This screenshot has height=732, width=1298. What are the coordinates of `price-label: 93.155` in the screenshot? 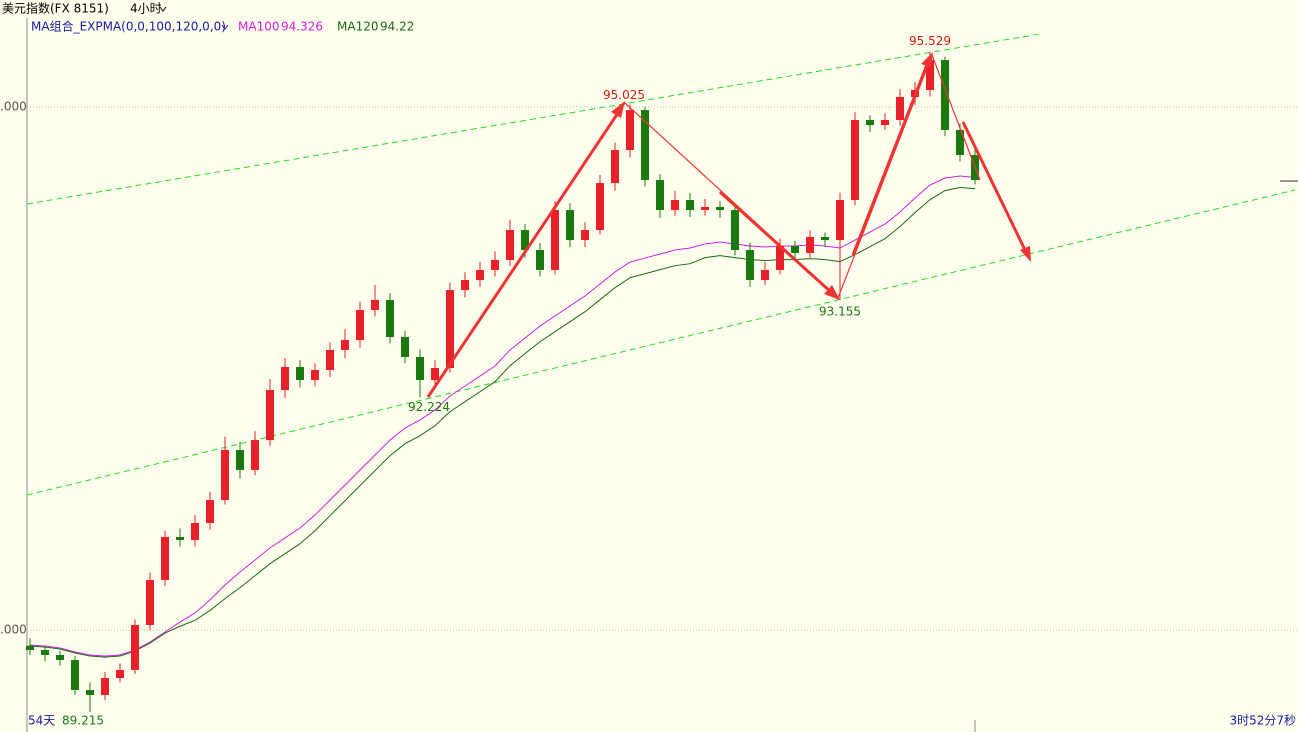 It's located at (840, 311).